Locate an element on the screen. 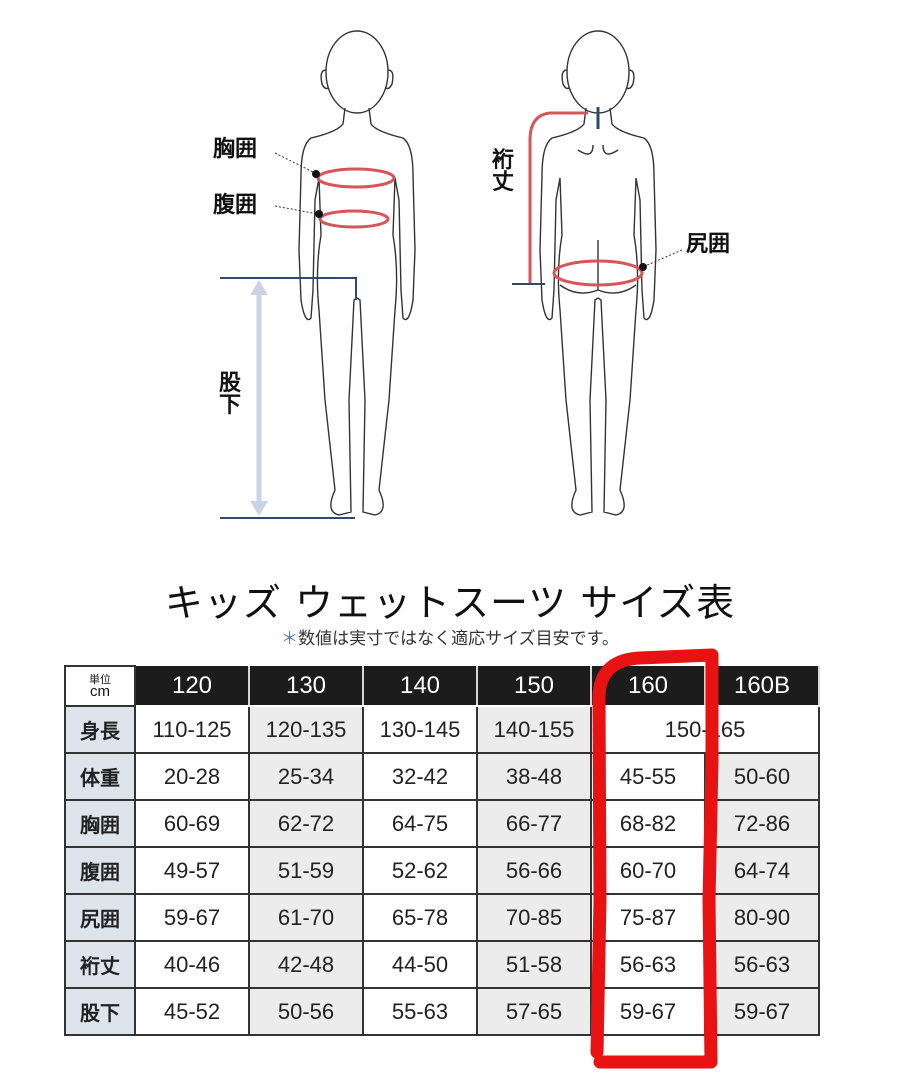 Image resolution: width=900 pixels, height=1080 pixels. table-cell: 120-135 is located at coordinates (306, 729).